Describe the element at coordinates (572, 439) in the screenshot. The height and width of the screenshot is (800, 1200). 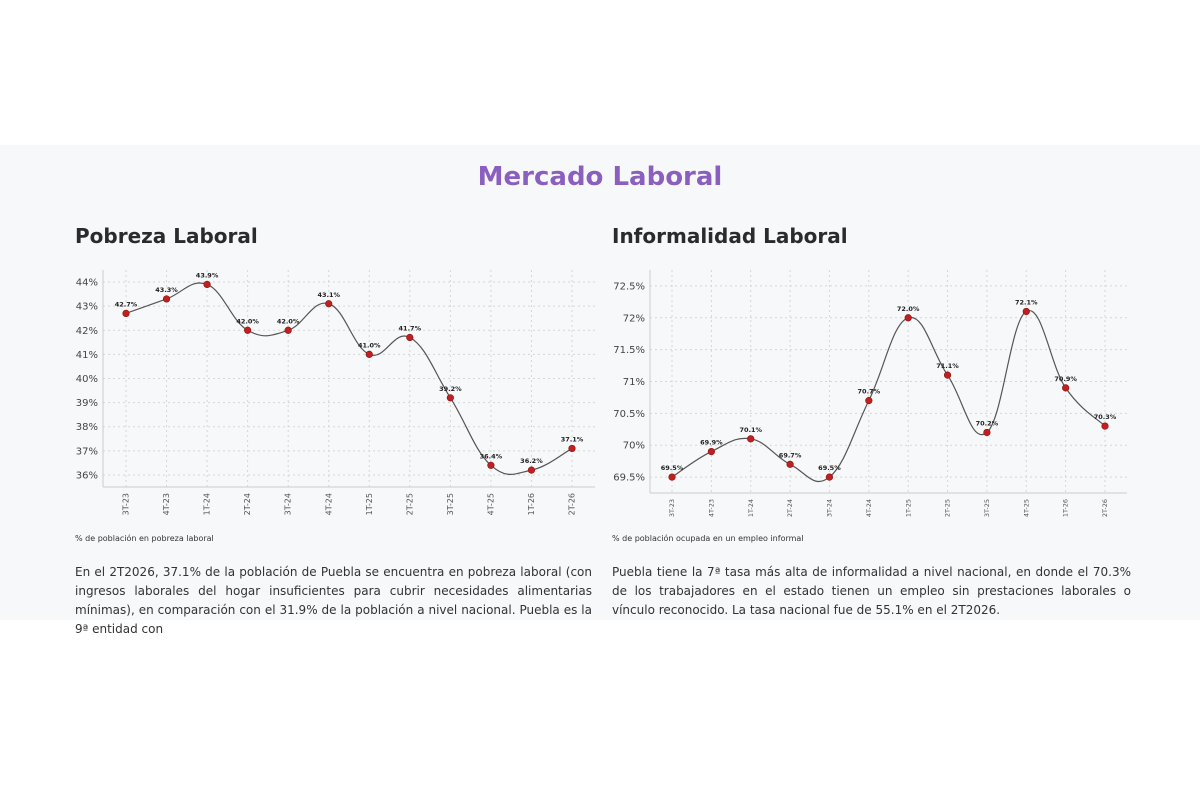
I see `data-label: 37.1%` at that location.